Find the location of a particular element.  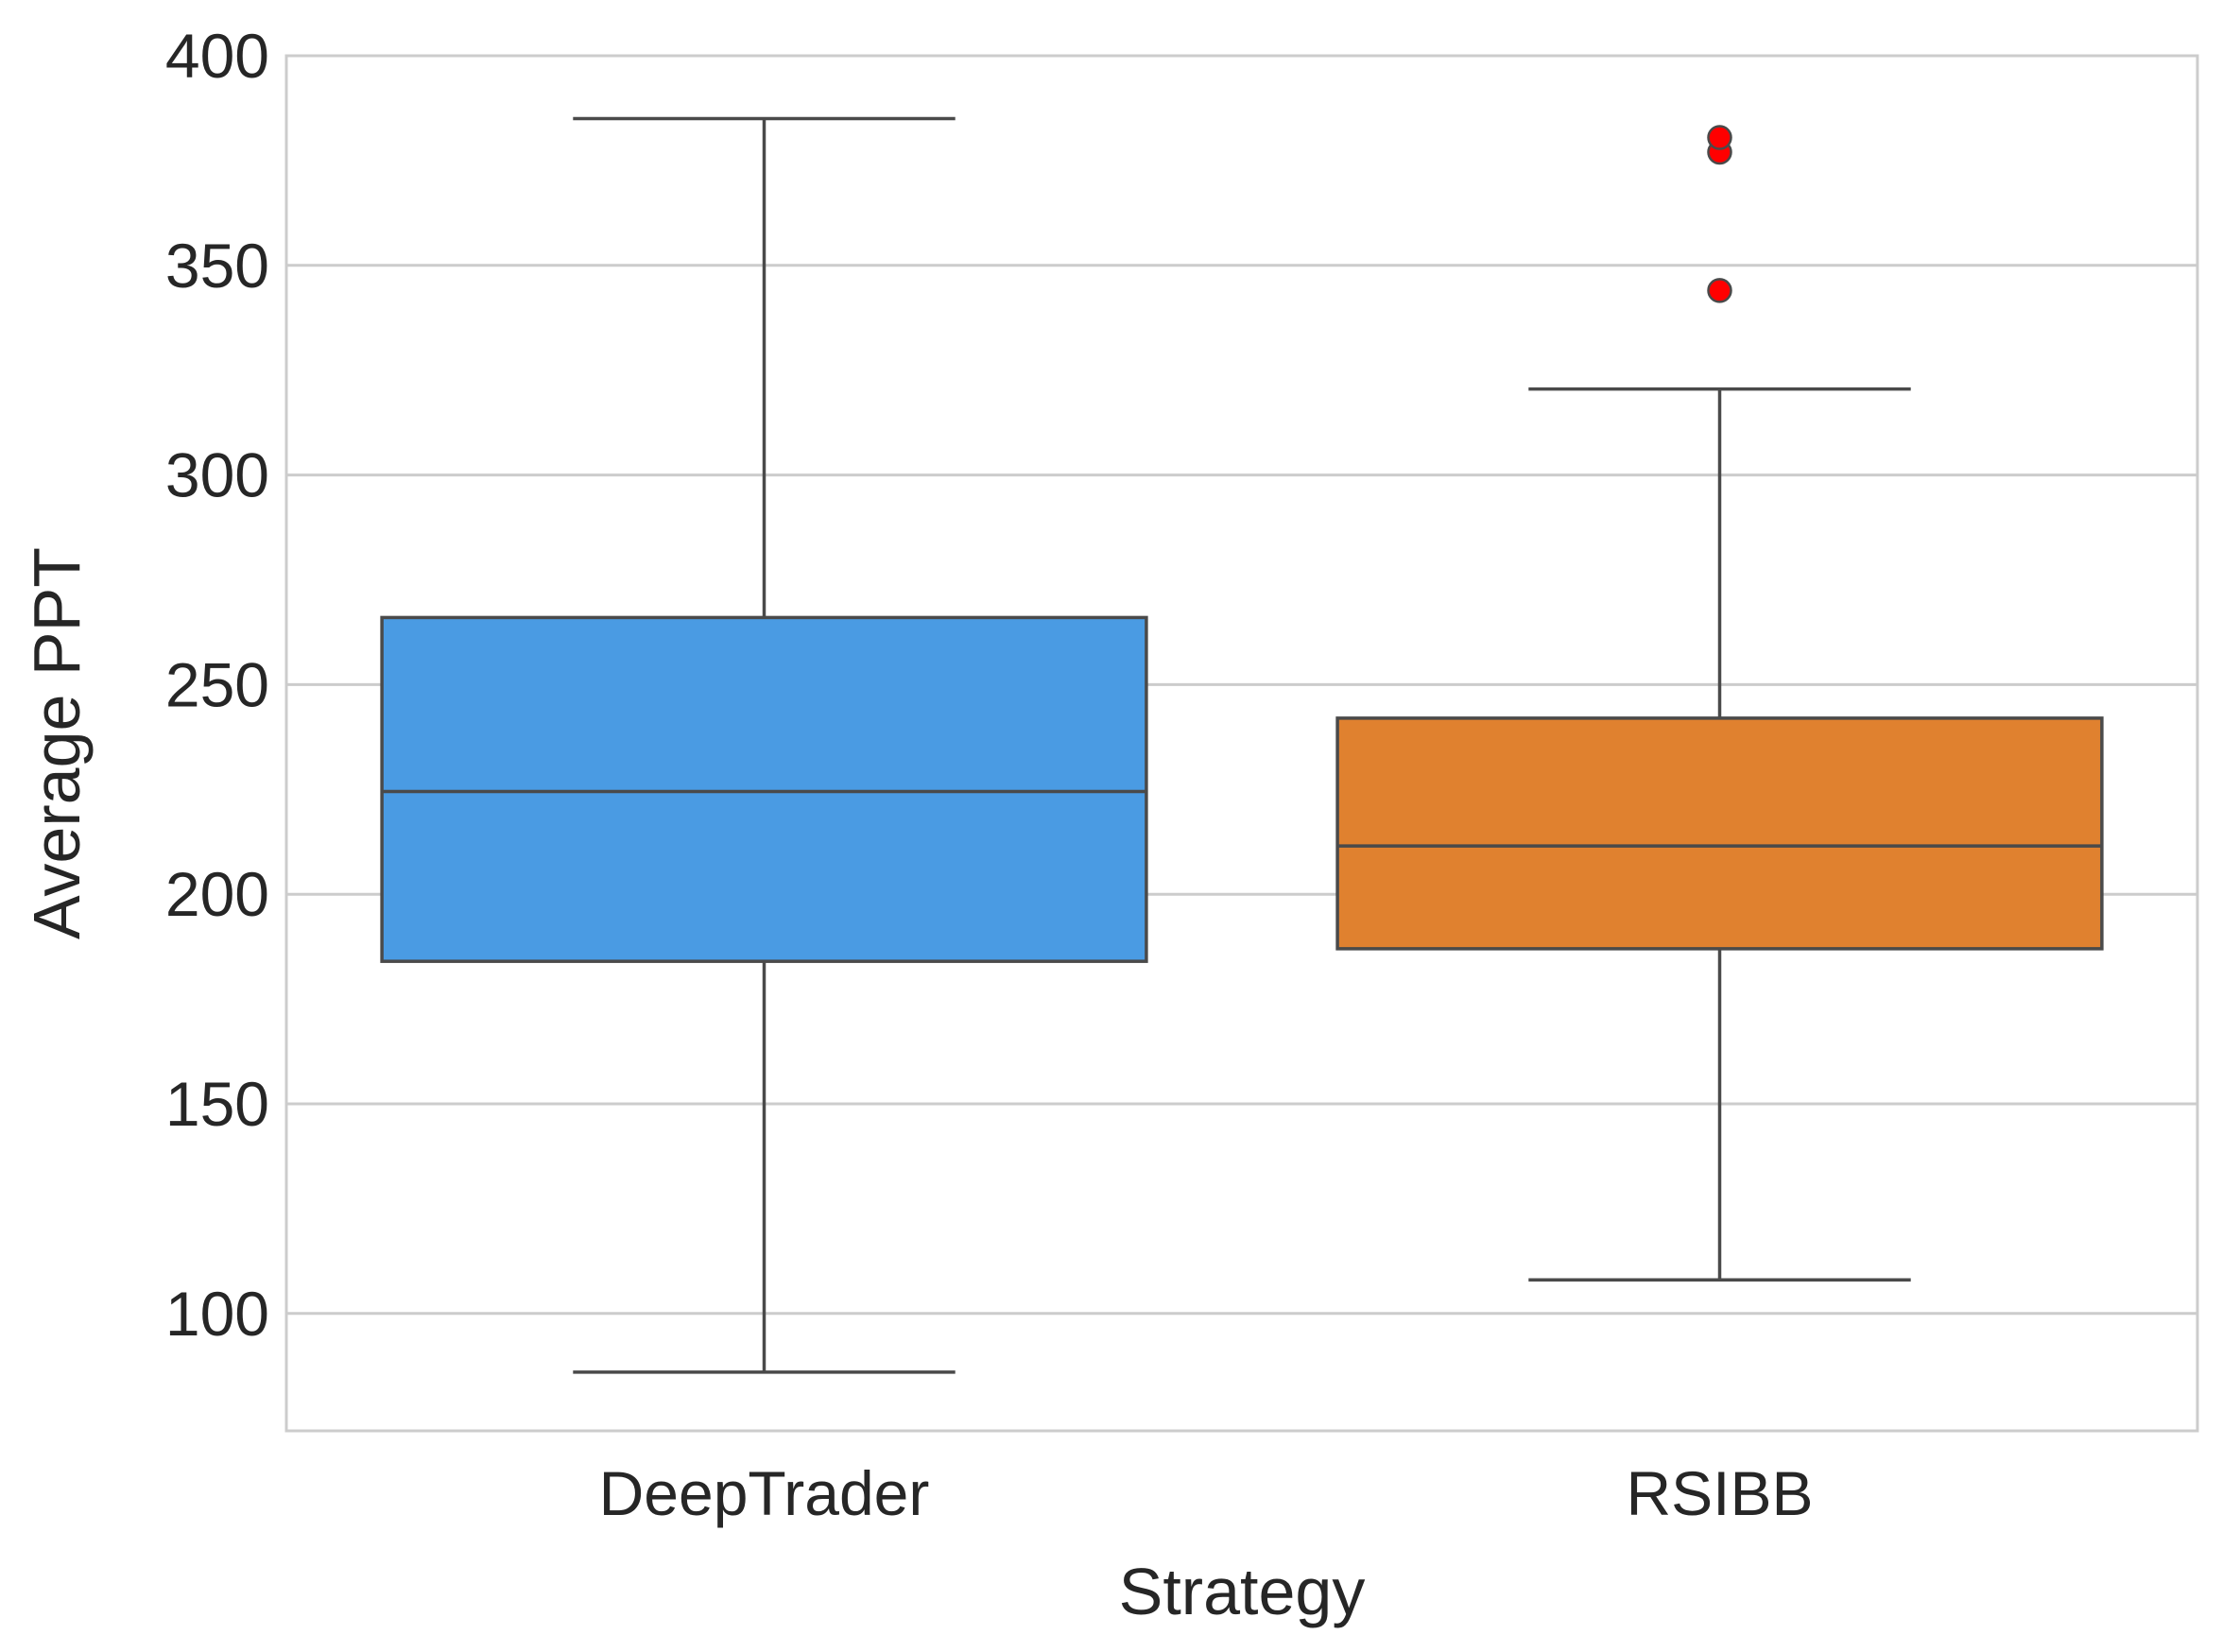

x-tick-labels: DeepTrader RSIBB is located at coordinates (1206, 1493).